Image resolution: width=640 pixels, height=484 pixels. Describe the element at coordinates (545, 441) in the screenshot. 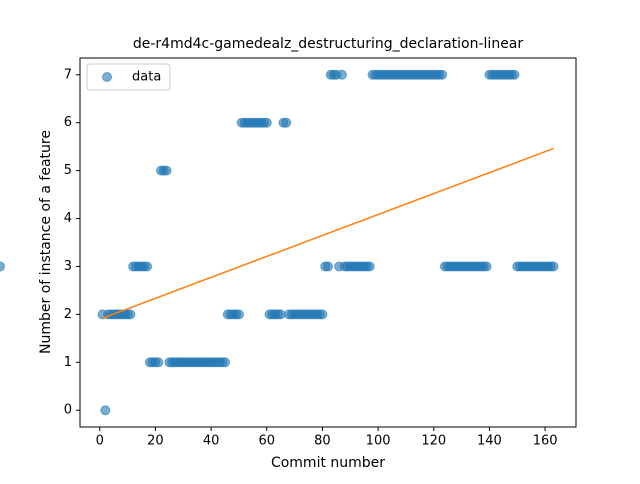

I see `x-tick-label: 160` at that location.